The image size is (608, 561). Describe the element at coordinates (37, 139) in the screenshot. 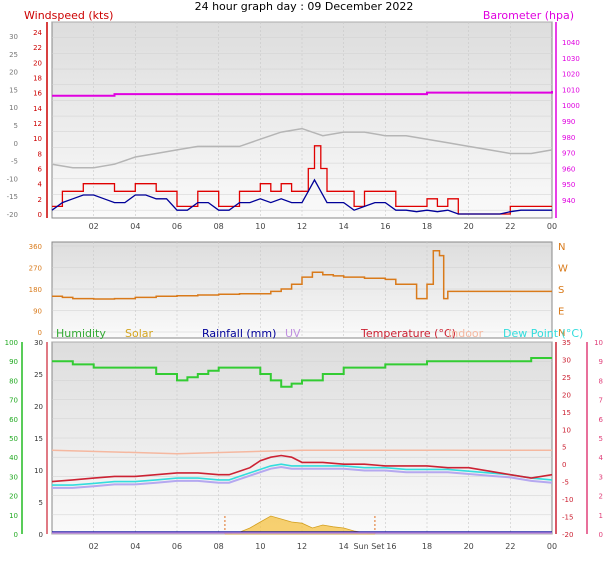

I see `windspeed-tick-label: 10` at that location.